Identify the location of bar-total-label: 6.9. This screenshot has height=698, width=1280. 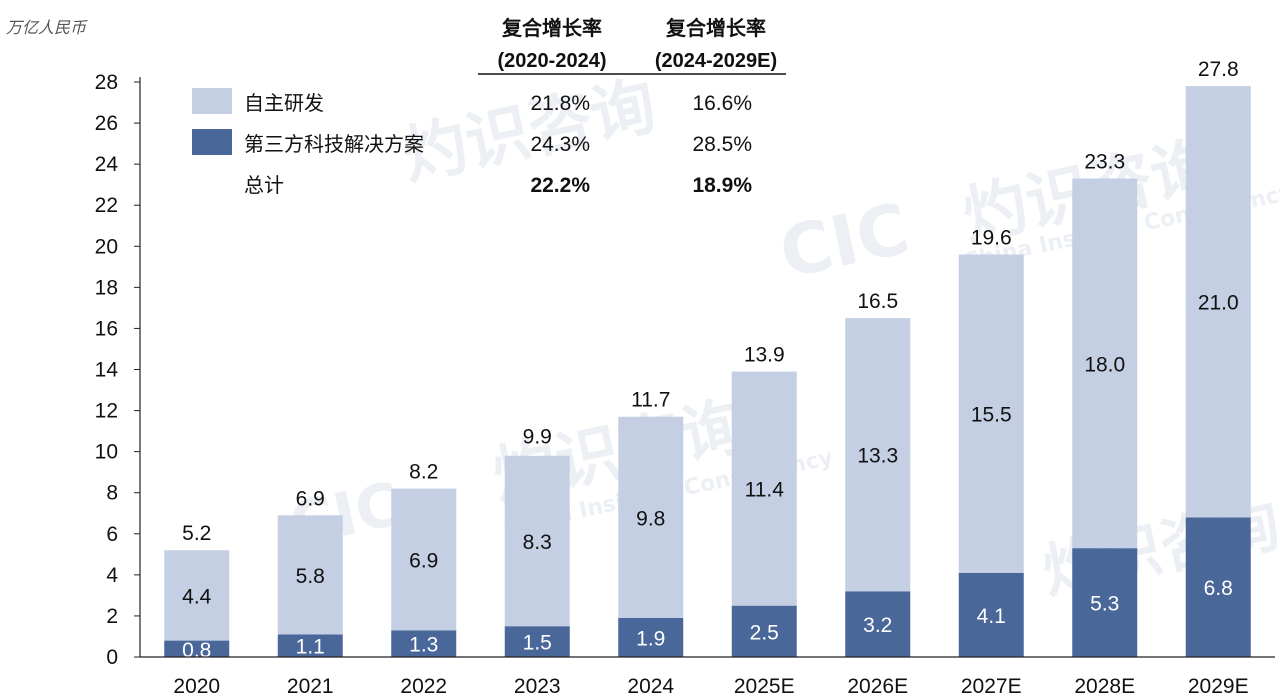
(310, 498).